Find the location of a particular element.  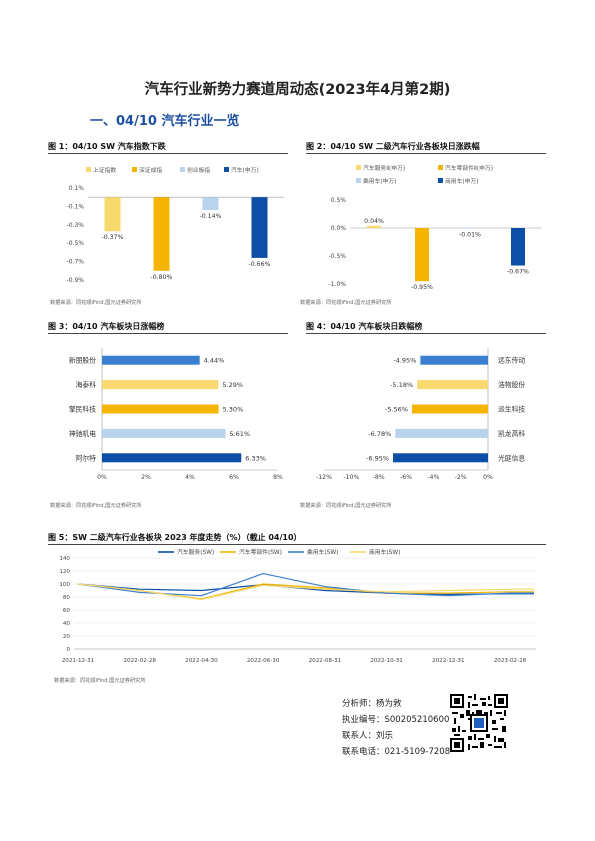

legend-label: 商用车(申万) is located at coordinates (462, 181).